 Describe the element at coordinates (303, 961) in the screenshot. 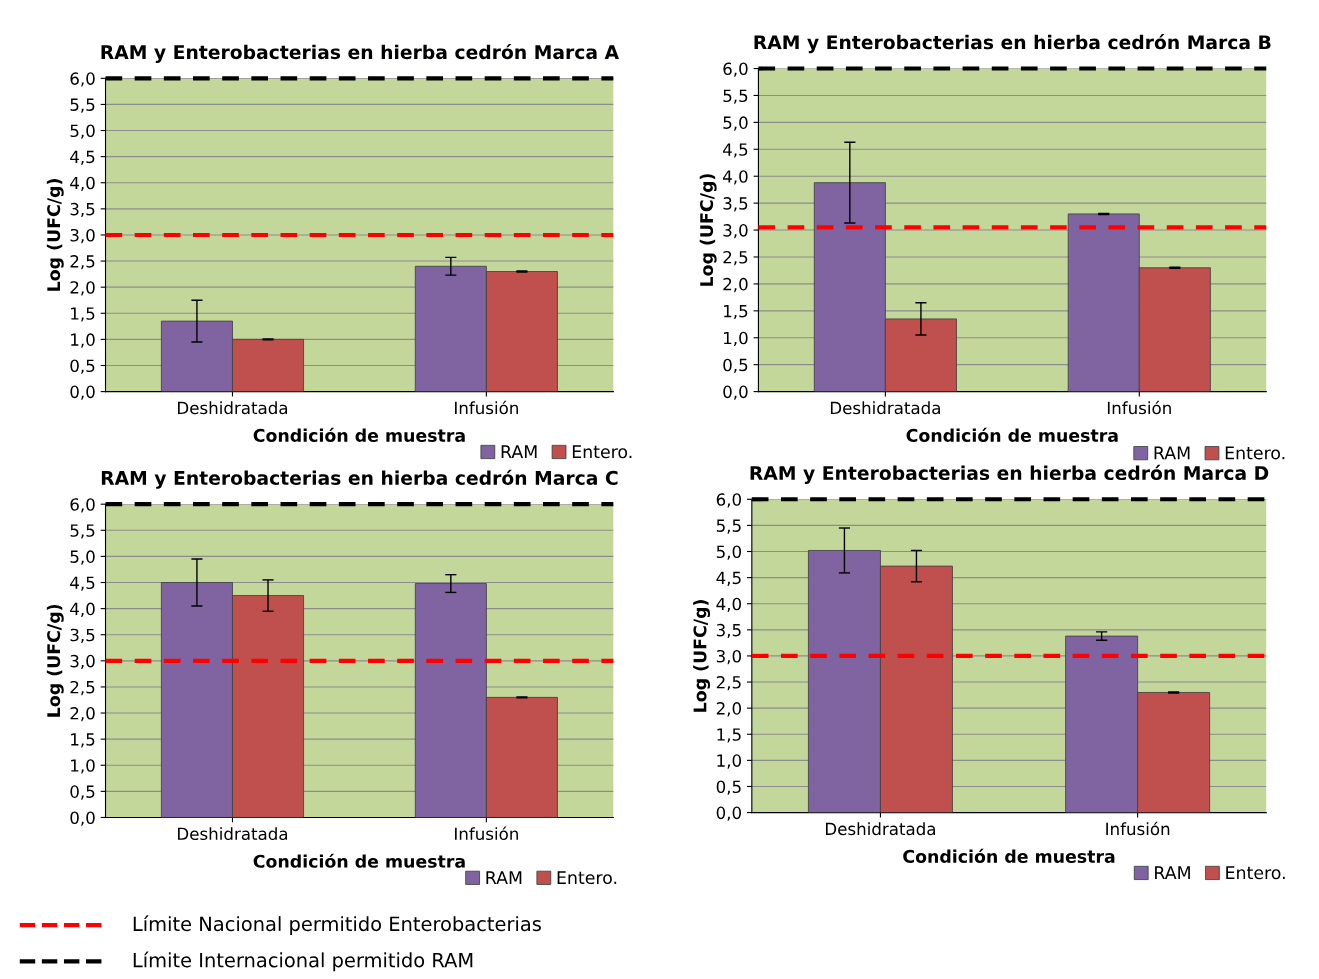

I see `legend-label: Límite Internacional permitido RAM` at that location.